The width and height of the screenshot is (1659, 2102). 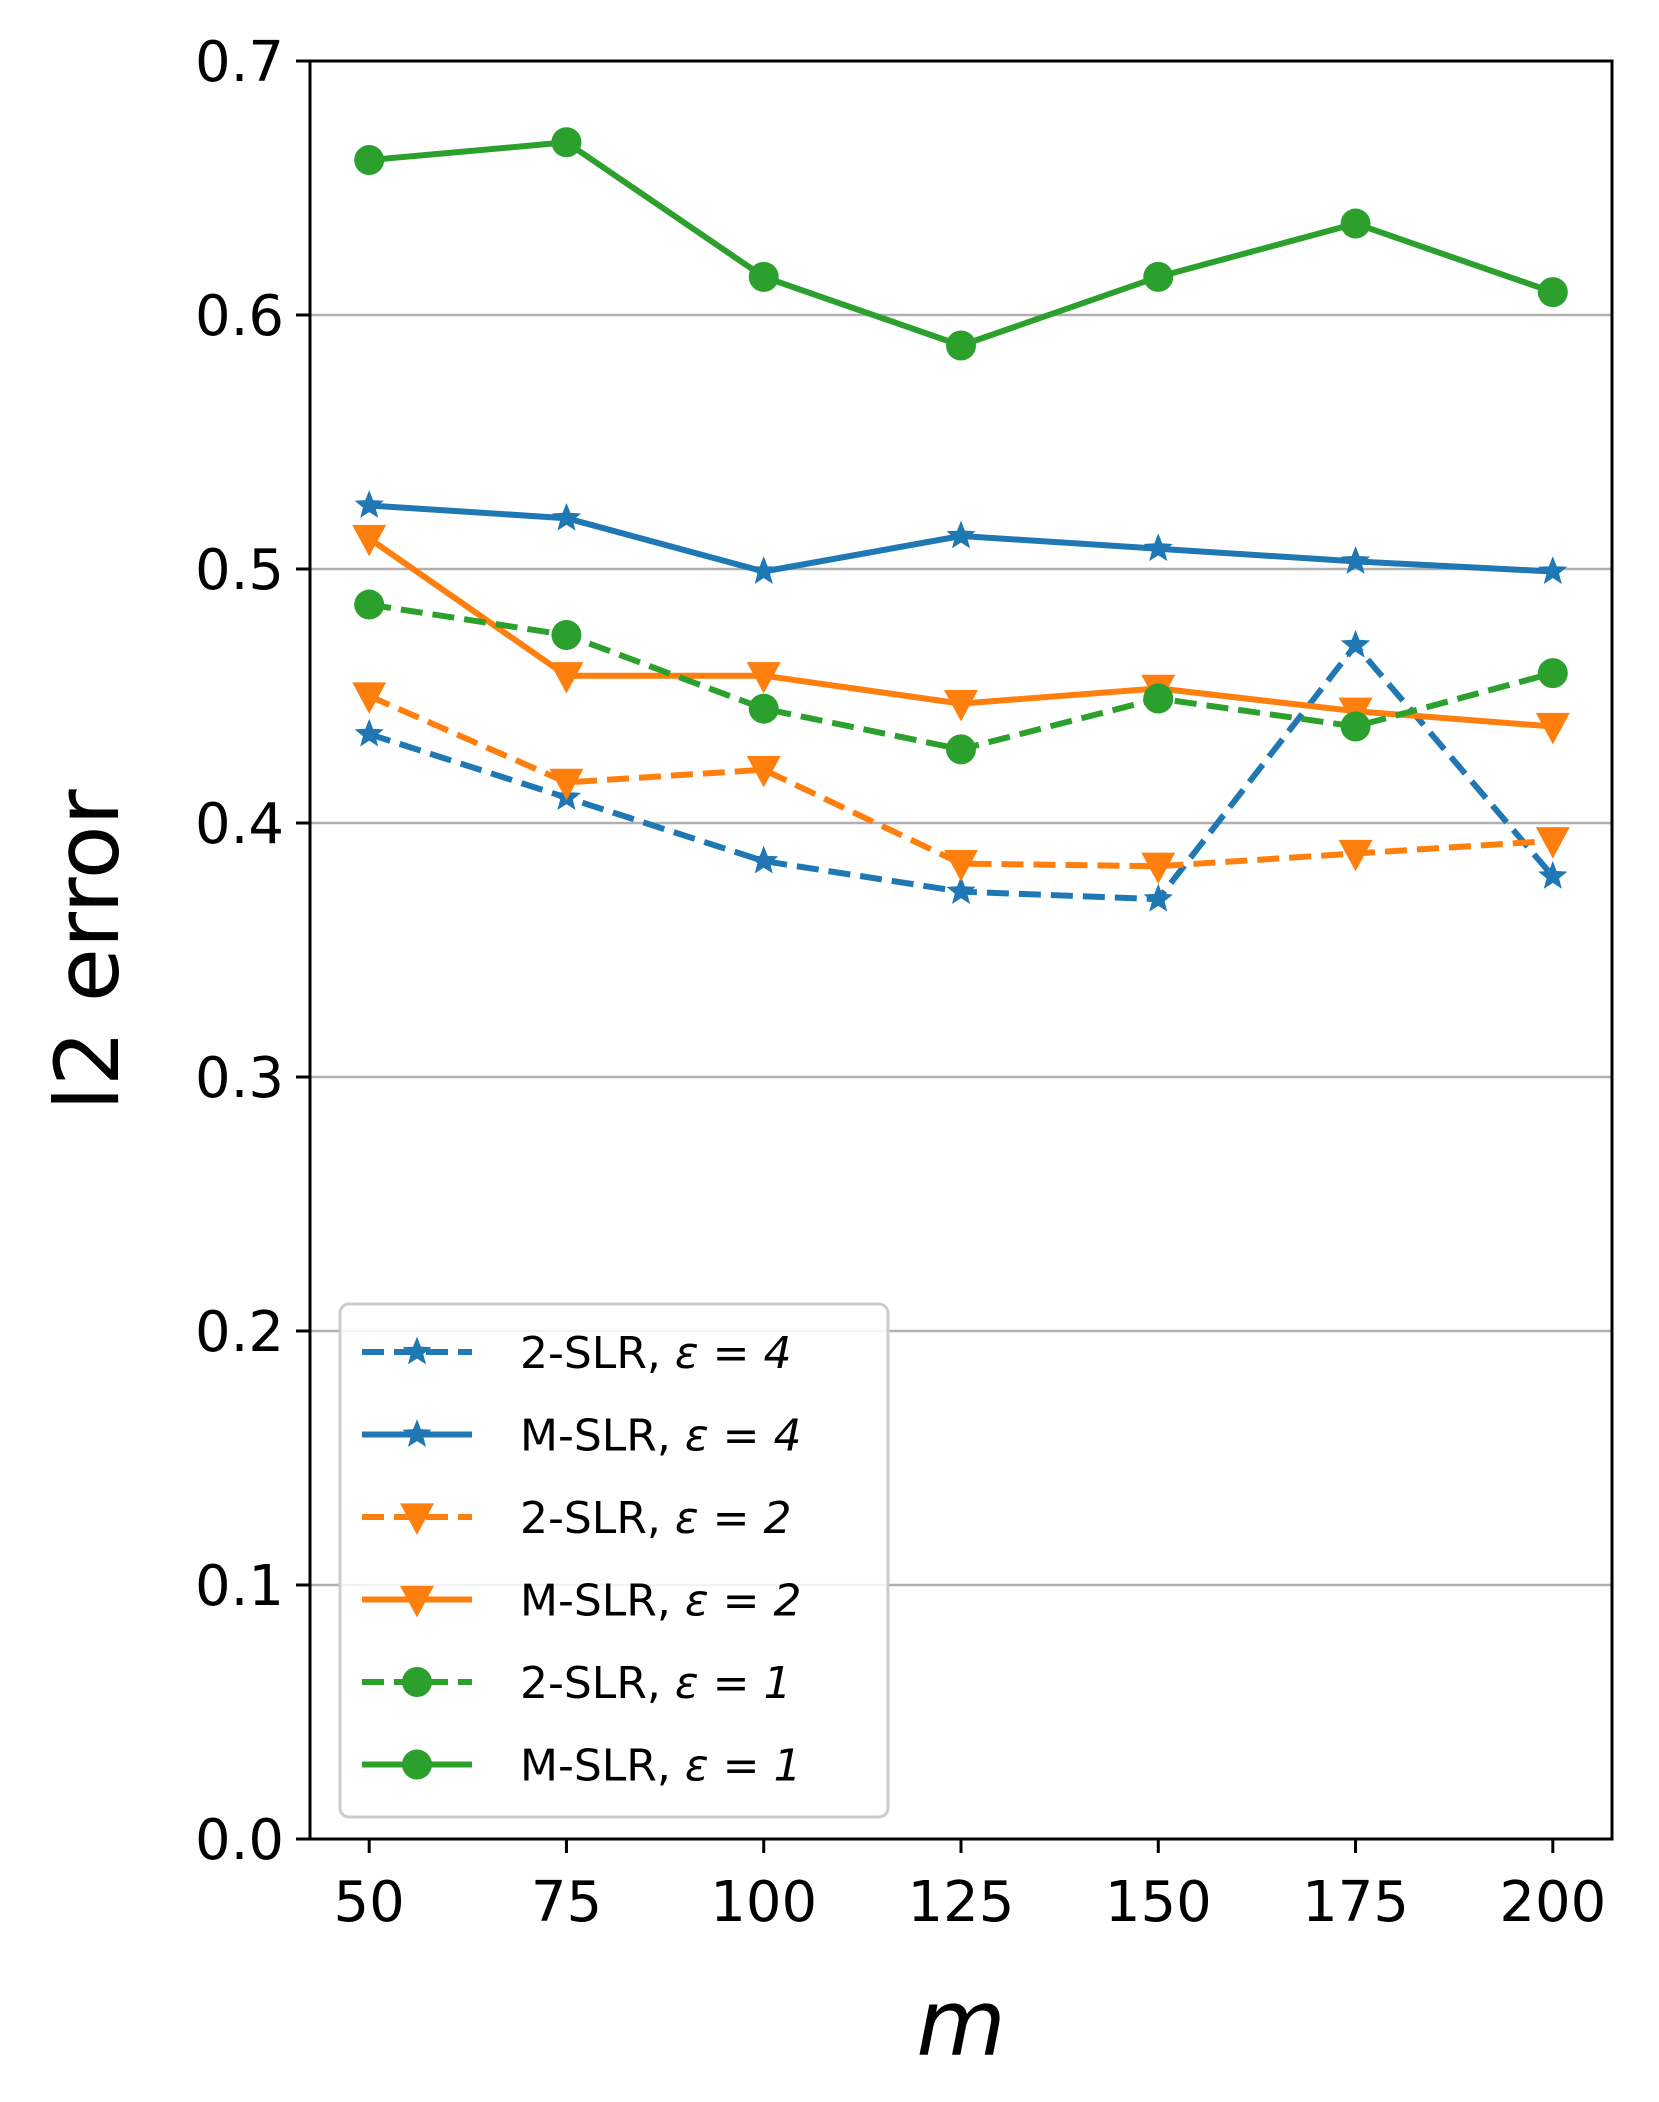 What do you see at coordinates (239, 570) in the screenshot?
I see `y-tick-label: 0.5` at bounding box center [239, 570].